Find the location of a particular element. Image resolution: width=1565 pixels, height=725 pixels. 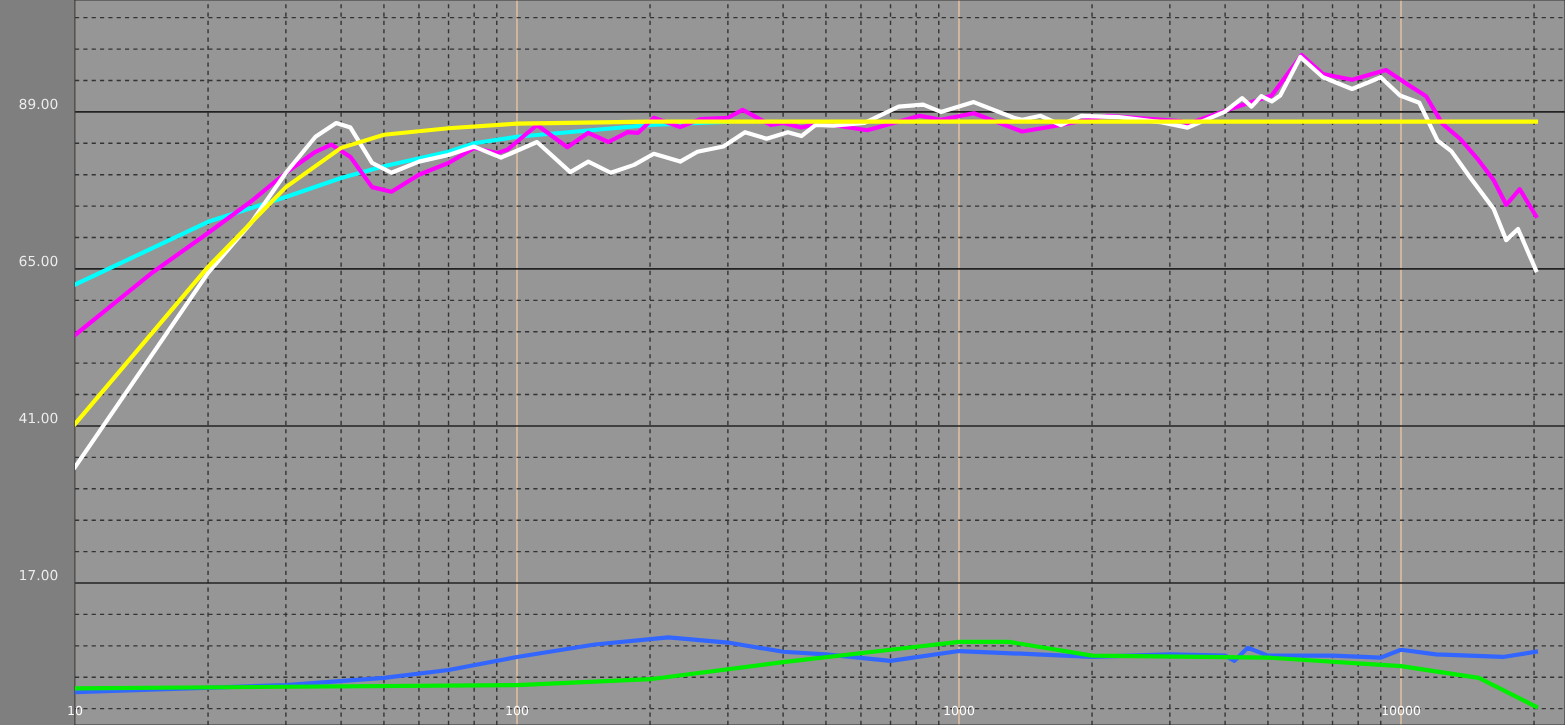

y-tick-label: 65.00 is located at coordinates (38, 261).